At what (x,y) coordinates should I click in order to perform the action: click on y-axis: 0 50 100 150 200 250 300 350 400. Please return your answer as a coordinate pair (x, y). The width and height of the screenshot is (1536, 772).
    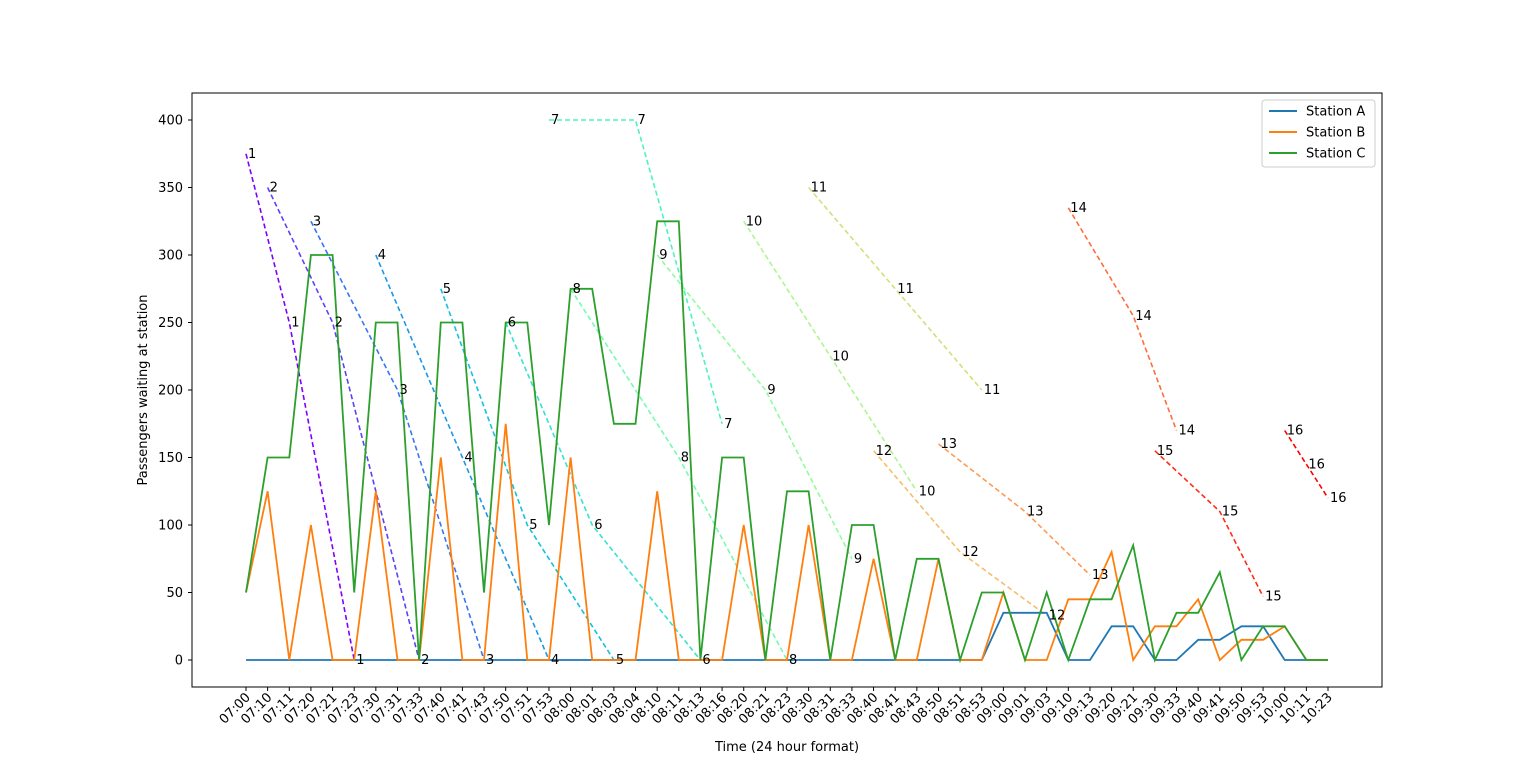
    Looking at the image, I should click on (175, 391).